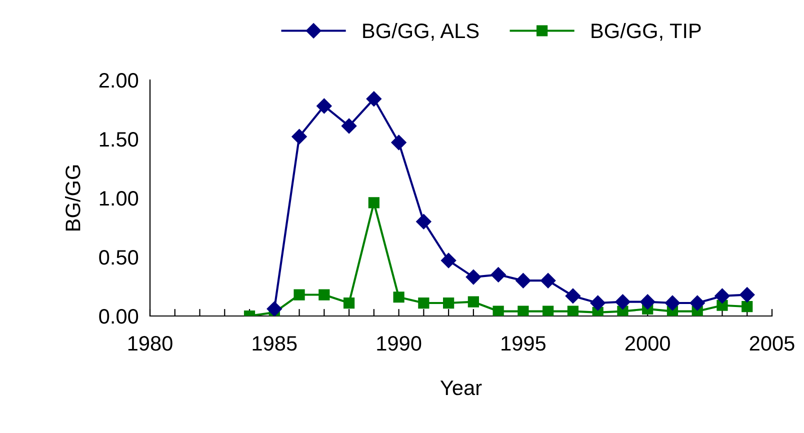 The height and width of the screenshot is (433, 804). What do you see at coordinates (274, 343) in the screenshot?
I see `x-tick-label: 1985` at bounding box center [274, 343].